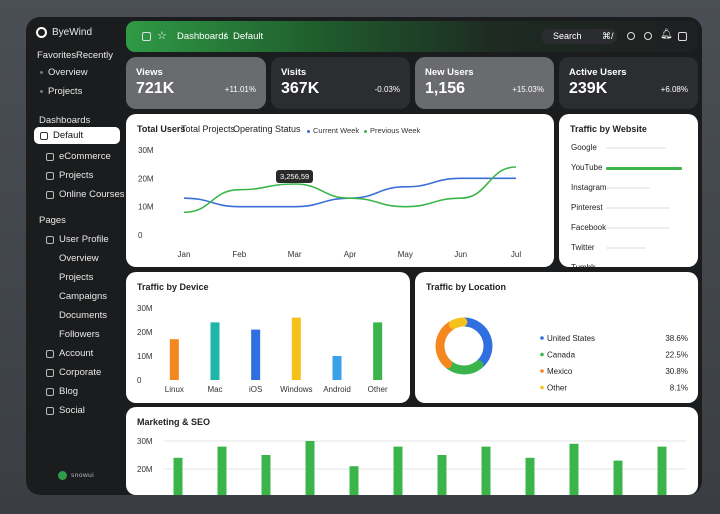 The width and height of the screenshot is (720, 514). What do you see at coordinates (560, 371) in the screenshot?
I see `location-name: Mexico` at bounding box center [560, 371].